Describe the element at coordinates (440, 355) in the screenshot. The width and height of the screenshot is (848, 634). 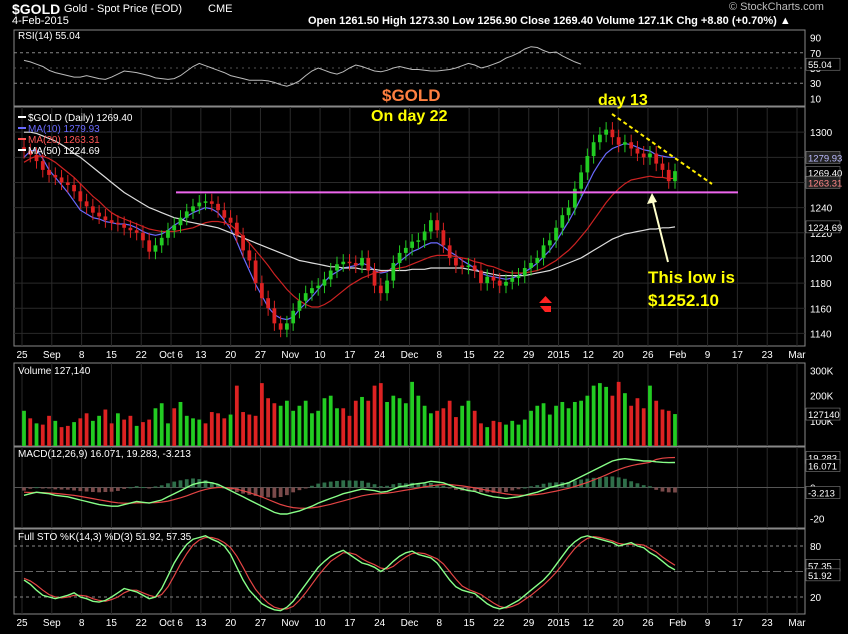
I see `price-x-label: 8` at that location.